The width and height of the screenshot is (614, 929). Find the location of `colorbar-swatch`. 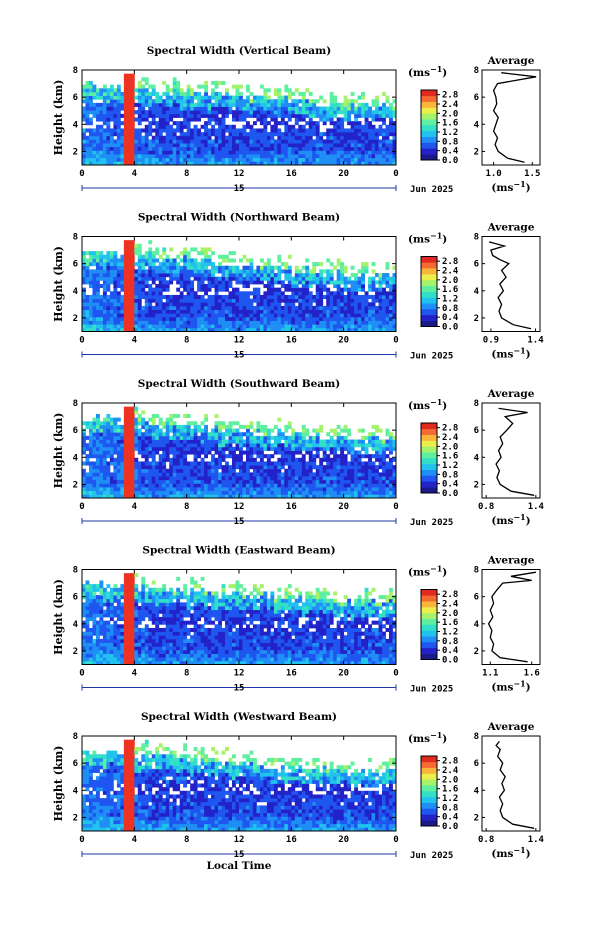

colorbar-swatch is located at coordinates (429, 110).